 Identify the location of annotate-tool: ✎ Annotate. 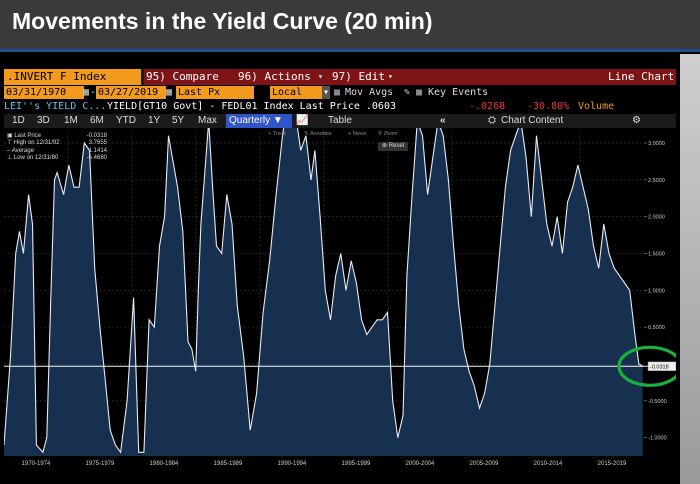
(318, 134).